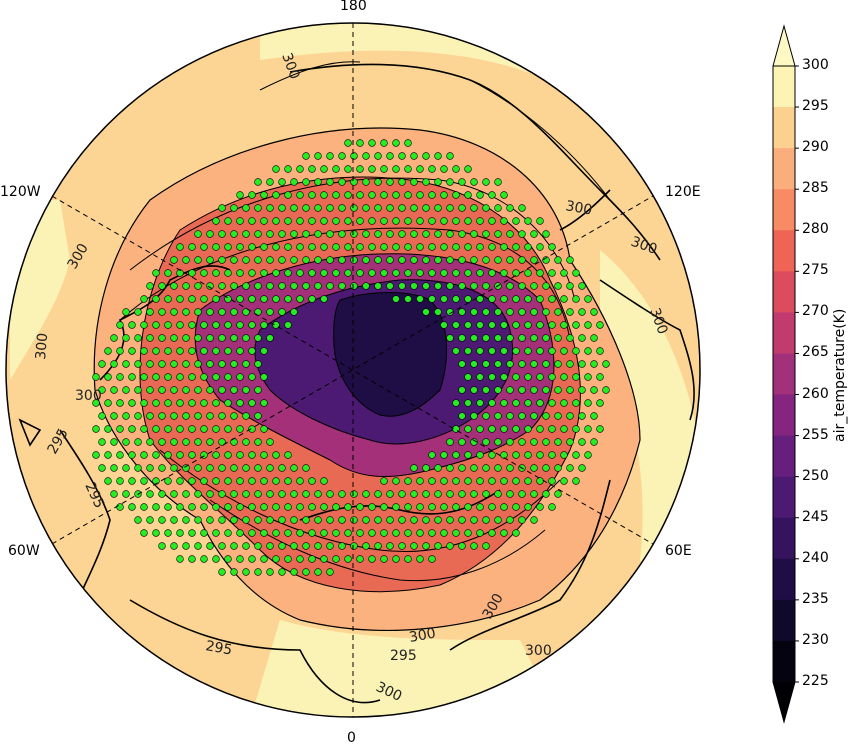 This screenshot has height=746, width=848. What do you see at coordinates (815, 188) in the screenshot?
I see `colorbar-tick-label: 285` at bounding box center [815, 188].